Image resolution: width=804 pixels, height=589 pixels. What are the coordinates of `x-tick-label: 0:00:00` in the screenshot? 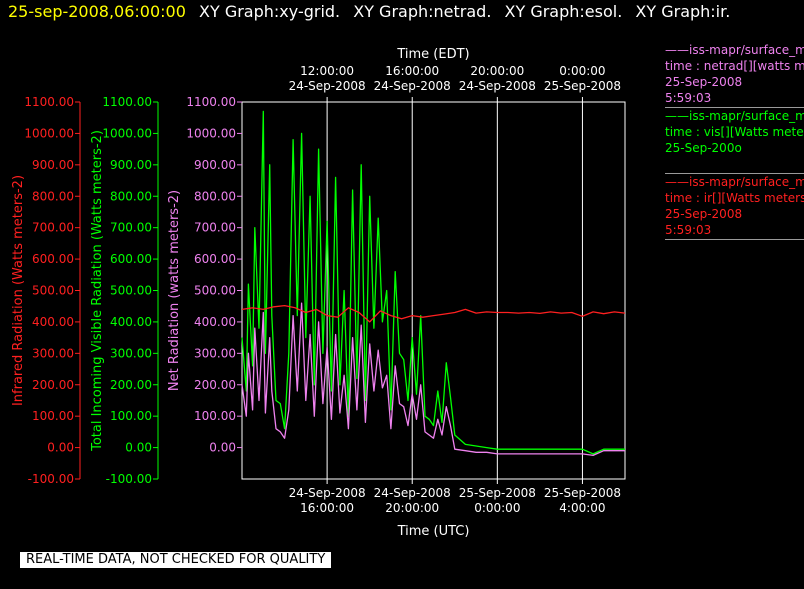 It's located at (497, 508).